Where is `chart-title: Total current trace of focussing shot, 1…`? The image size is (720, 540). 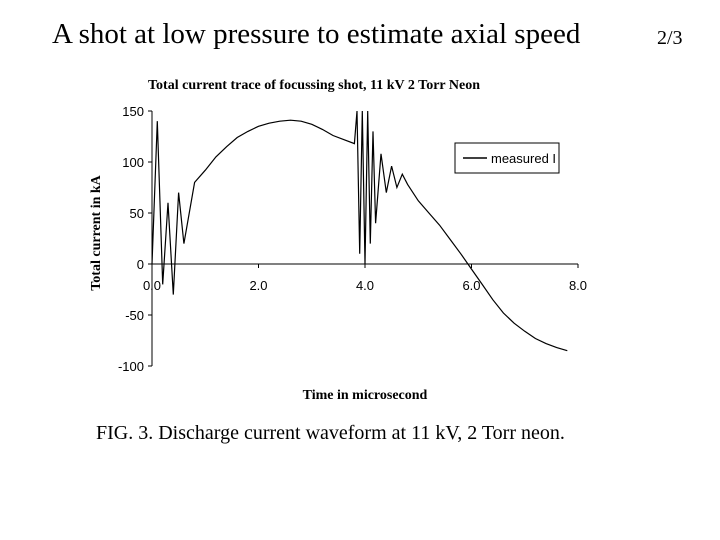
chart-title: Total current trace of focussing shot, 1… is located at coordinates (314, 85).